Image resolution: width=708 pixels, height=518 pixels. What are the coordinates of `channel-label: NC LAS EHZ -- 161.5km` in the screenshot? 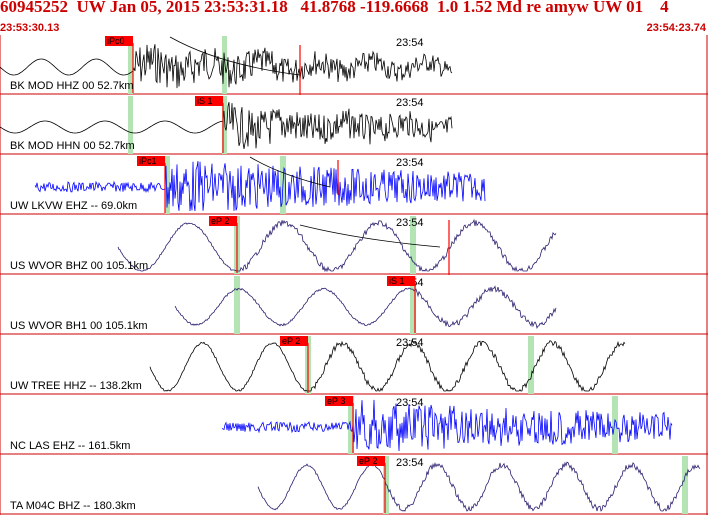 It's located at (70, 446).